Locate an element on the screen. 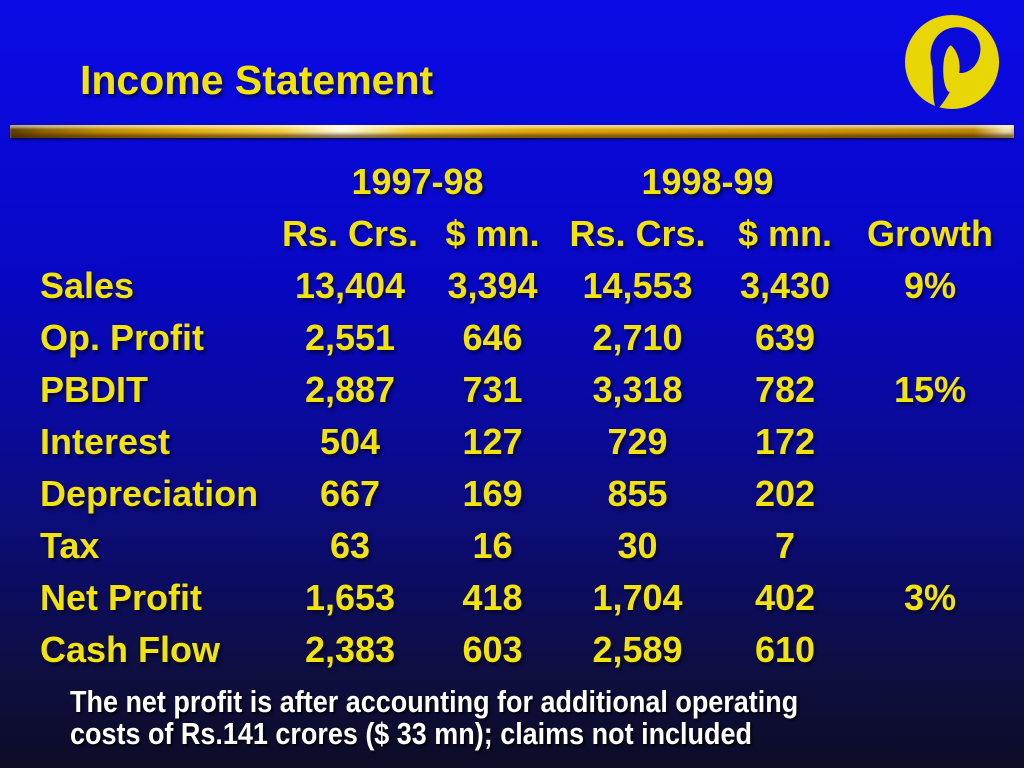 The height and width of the screenshot is (768, 1024). cell-value: 2,551 is located at coordinates (350, 337).